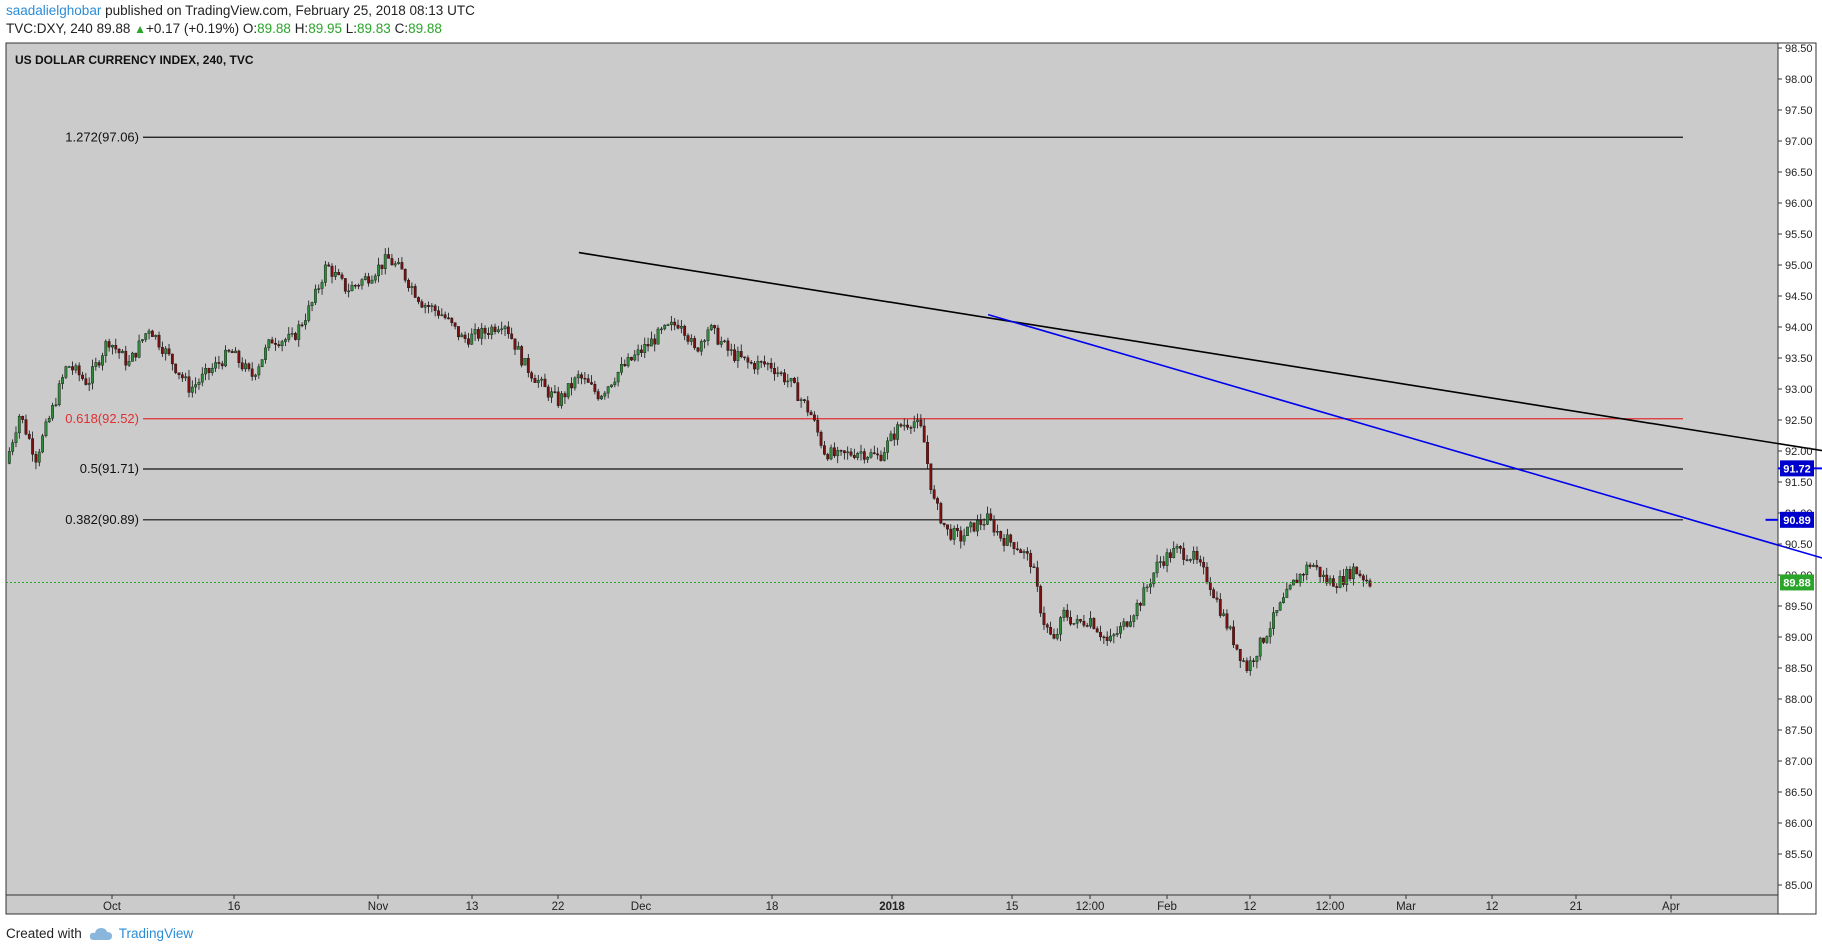 Image resolution: width=1822 pixels, height=950 pixels. I want to click on blue-trendline, so click(1404, 461).